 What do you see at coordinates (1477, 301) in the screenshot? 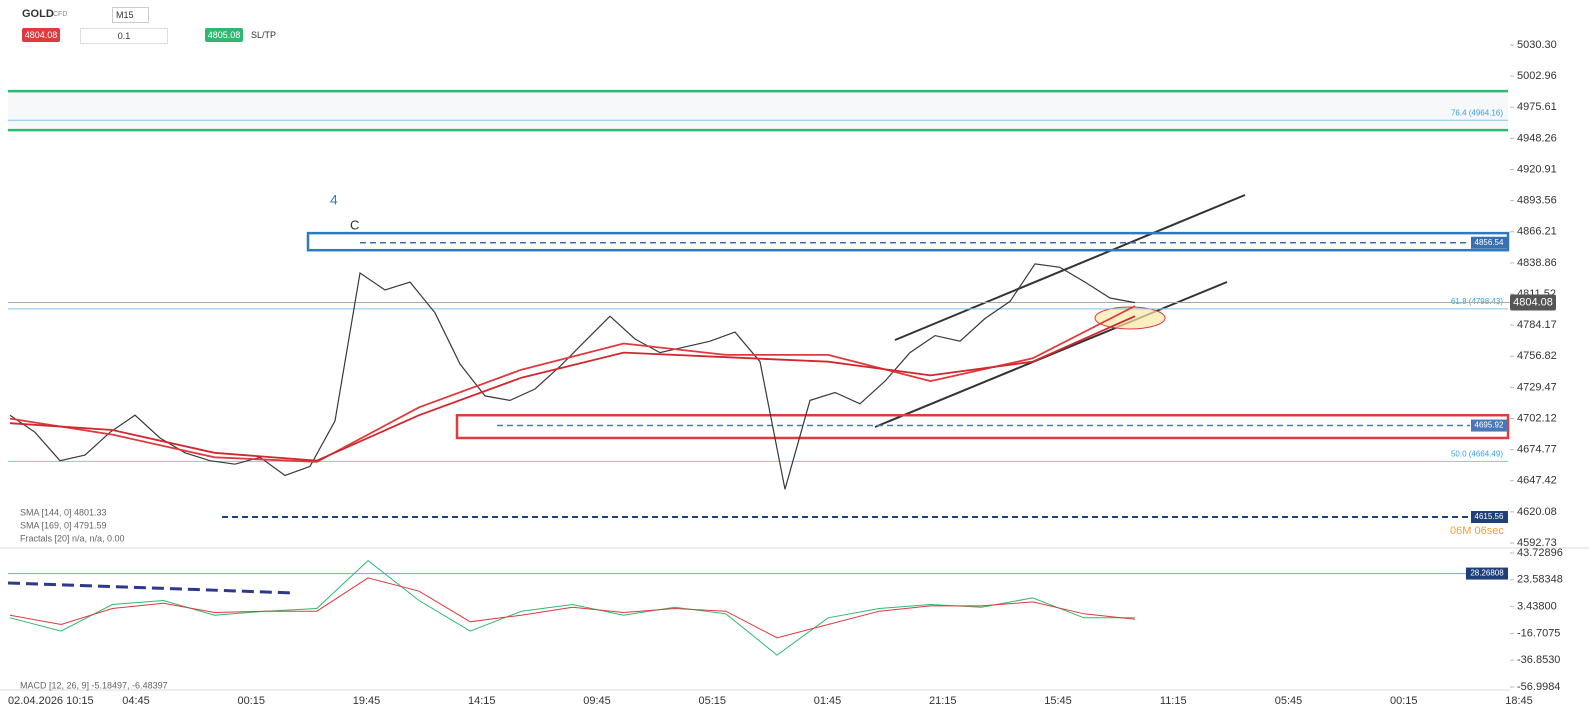
I see `fib-label: 61.8 (4798.43)` at bounding box center [1477, 301].